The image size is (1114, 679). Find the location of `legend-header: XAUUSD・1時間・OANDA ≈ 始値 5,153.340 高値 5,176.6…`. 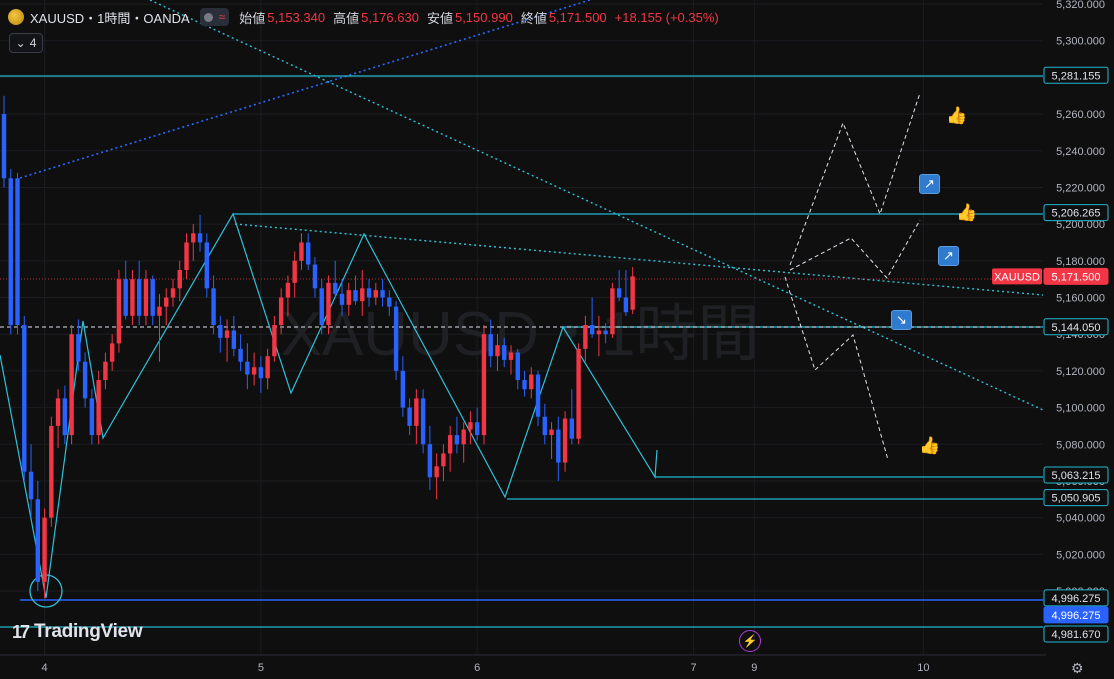

legend-header: XAUUSD・1時間・OANDA ≈ 始値 5,153.340 高値 5,176.6… is located at coordinates (363, 17).